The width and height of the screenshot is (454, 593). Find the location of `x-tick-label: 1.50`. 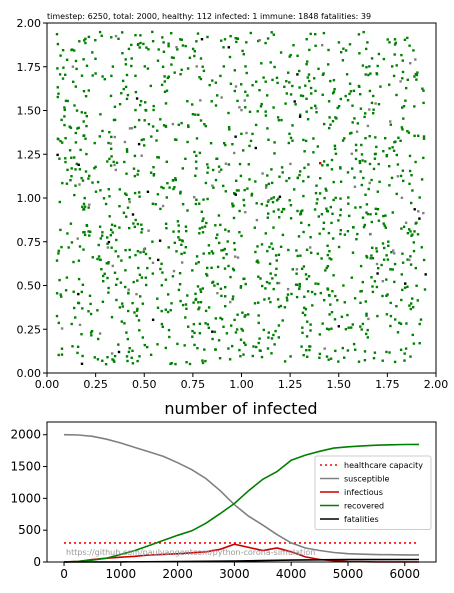

x-tick-label: 1.50 is located at coordinates (339, 384).